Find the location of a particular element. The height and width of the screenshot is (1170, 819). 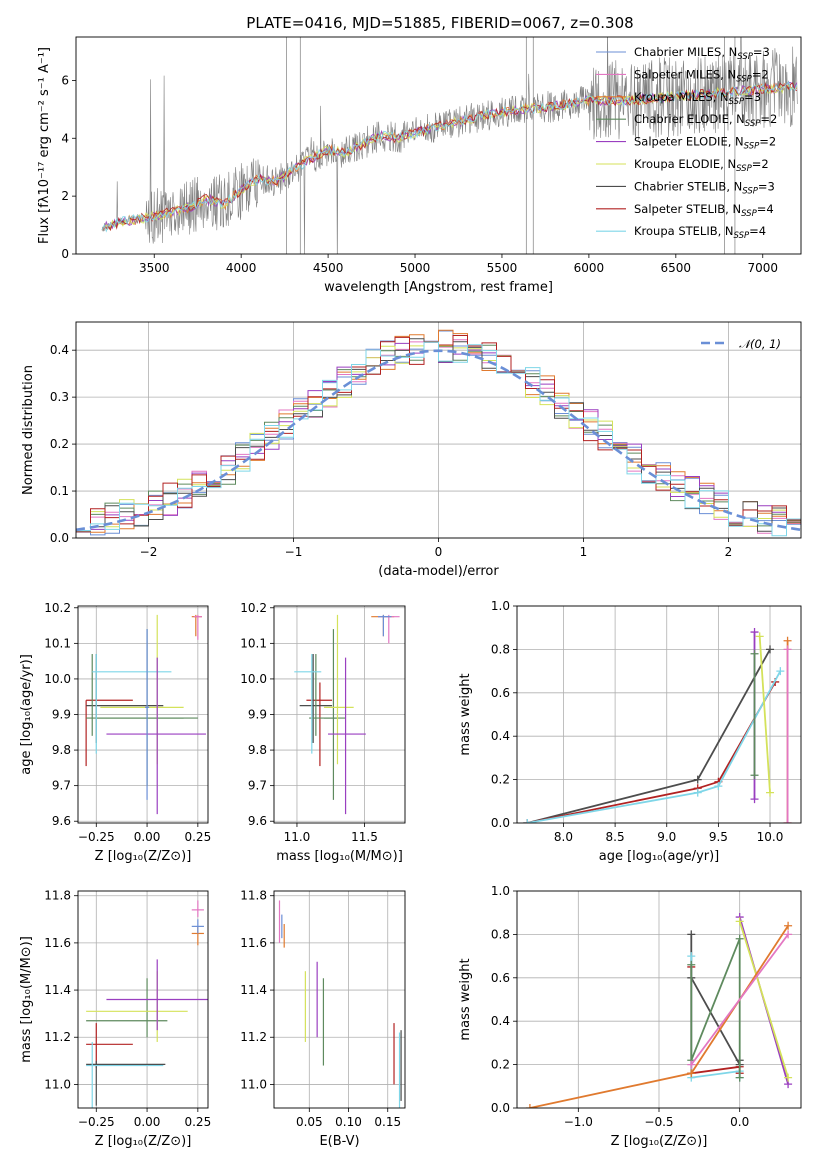

y-tick-label: 11.0 is located at coordinates (253, 1084).